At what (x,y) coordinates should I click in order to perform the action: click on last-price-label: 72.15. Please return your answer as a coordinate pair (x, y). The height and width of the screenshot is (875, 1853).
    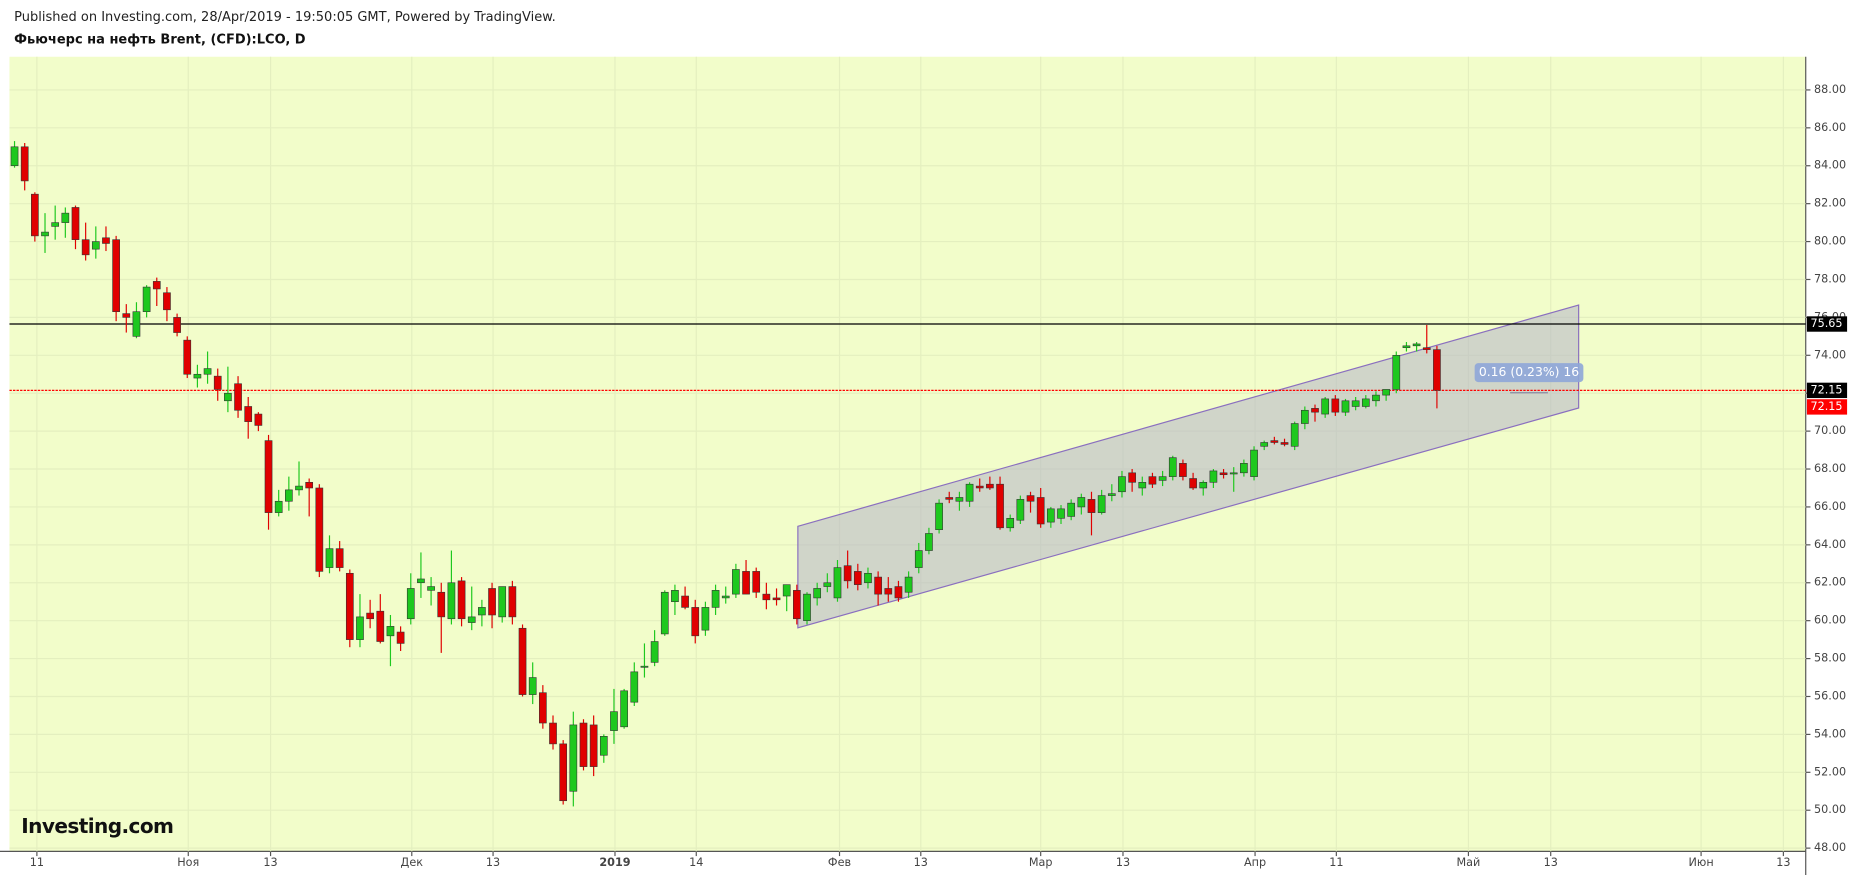
    Looking at the image, I should click on (1826, 406).